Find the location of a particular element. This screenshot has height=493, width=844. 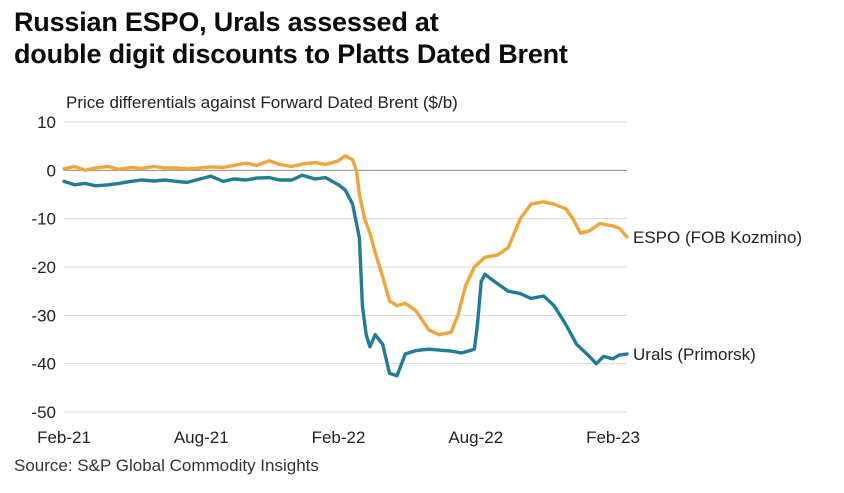

chart-title-line-1: Russian ESPO, Urals assessed at is located at coordinates (226, 22).